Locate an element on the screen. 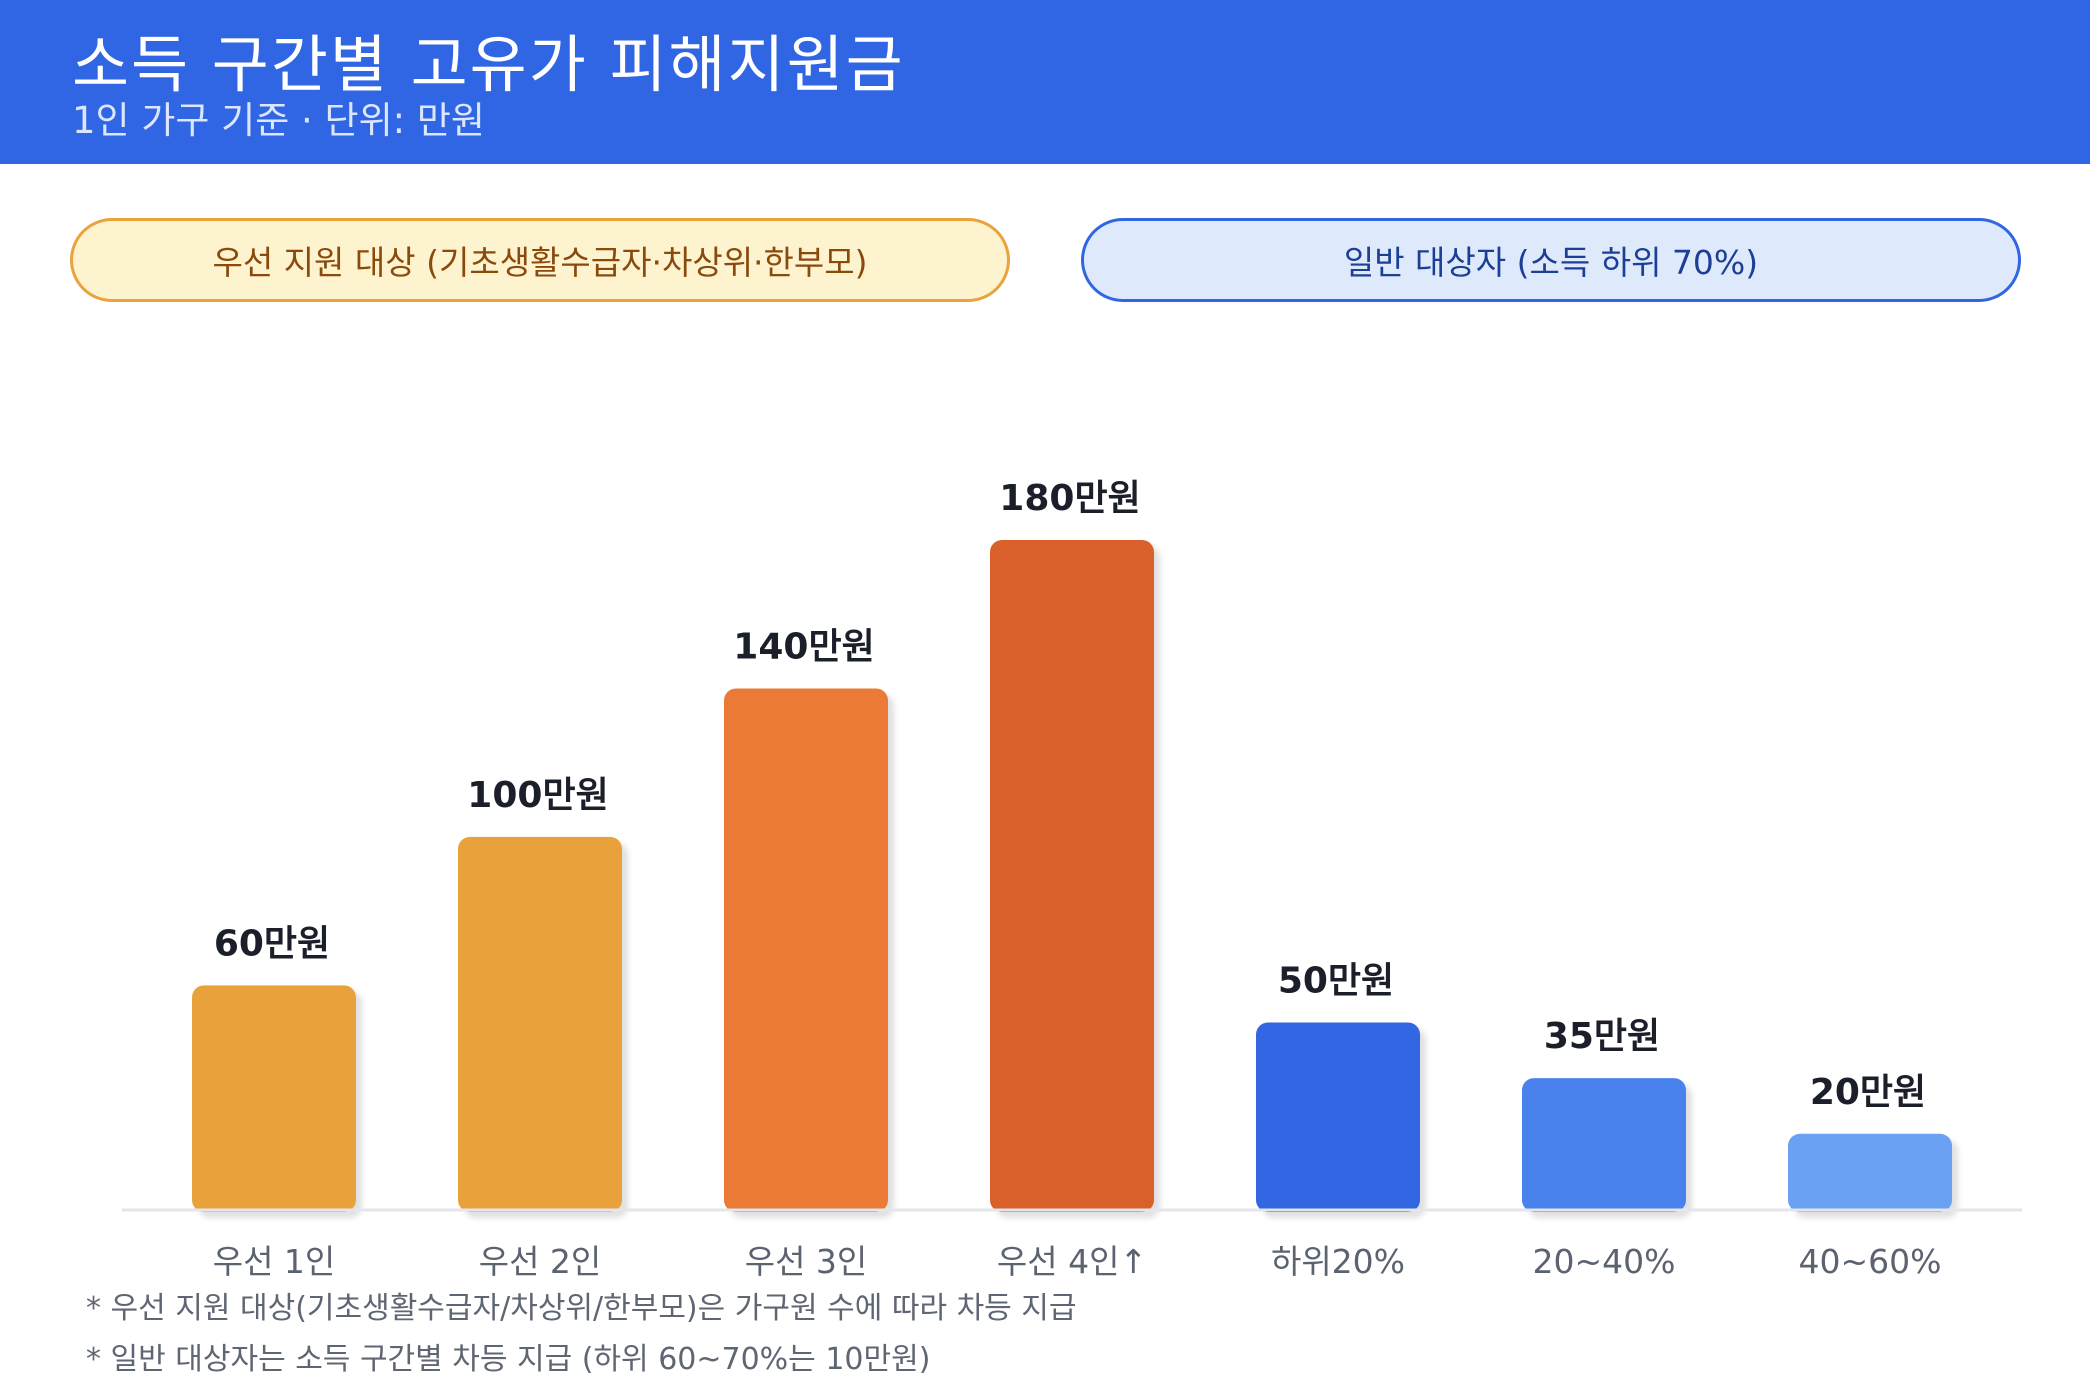 The width and height of the screenshot is (2090, 1384). value-label-1: 100만원 is located at coordinates (537, 795).